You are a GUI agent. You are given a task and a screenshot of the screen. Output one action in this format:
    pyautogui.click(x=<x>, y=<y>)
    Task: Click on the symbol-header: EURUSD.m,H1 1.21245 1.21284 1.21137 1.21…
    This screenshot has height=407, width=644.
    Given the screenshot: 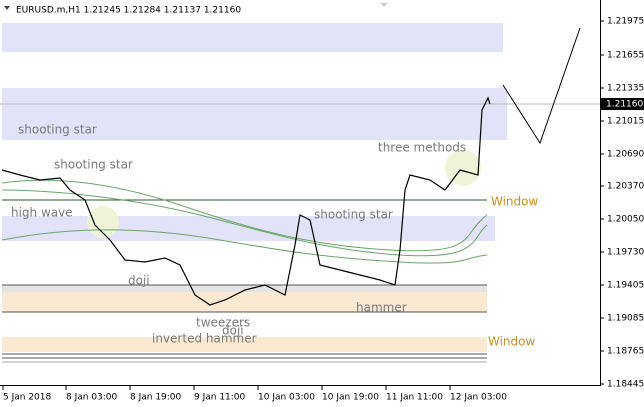 What is the action you would take?
    pyautogui.click(x=128, y=11)
    